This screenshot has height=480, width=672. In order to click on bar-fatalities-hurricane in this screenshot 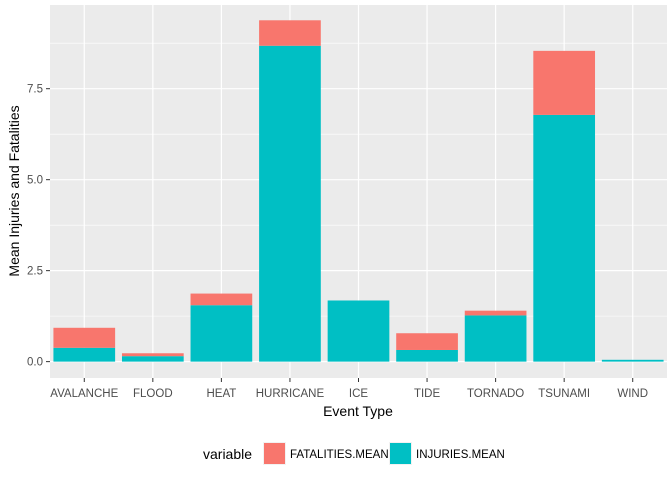, I will do `click(290, 33)`.